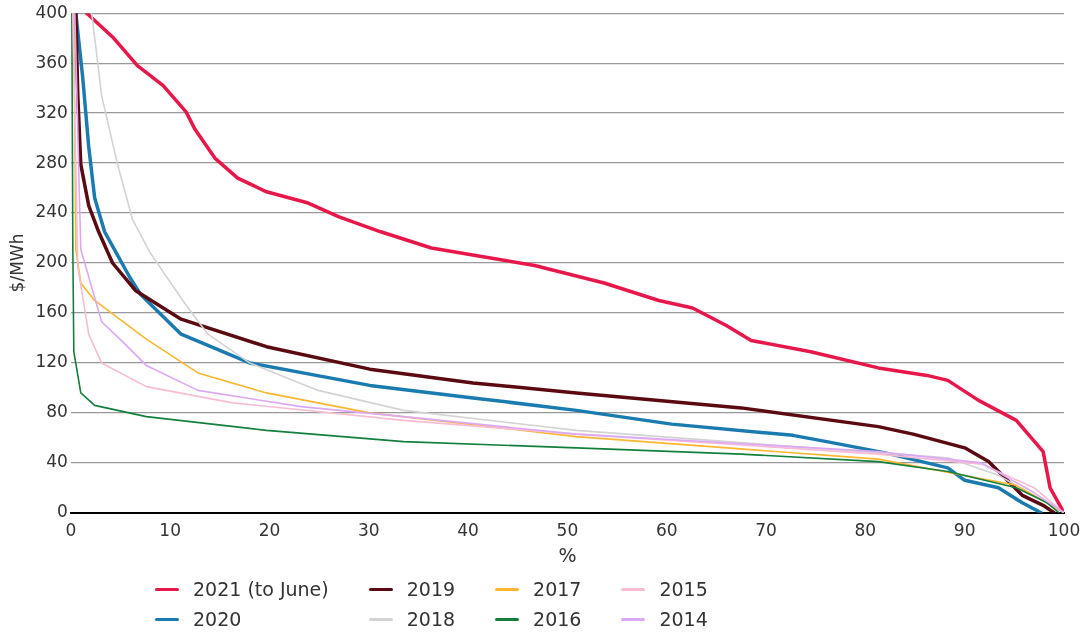 This screenshot has height=636, width=1084. I want to click on y-tick-label: 120, so click(51, 361).